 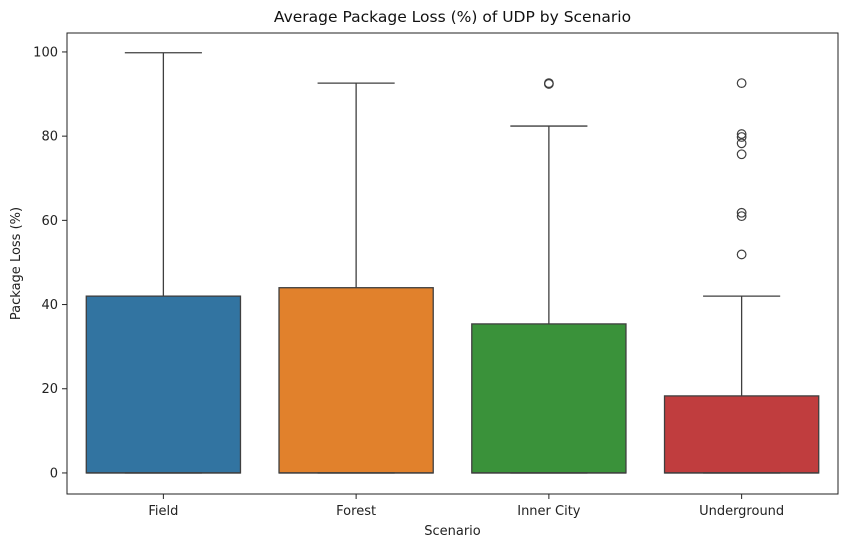 I want to click on x-tick-label-forest: Forest, so click(x=356, y=511).